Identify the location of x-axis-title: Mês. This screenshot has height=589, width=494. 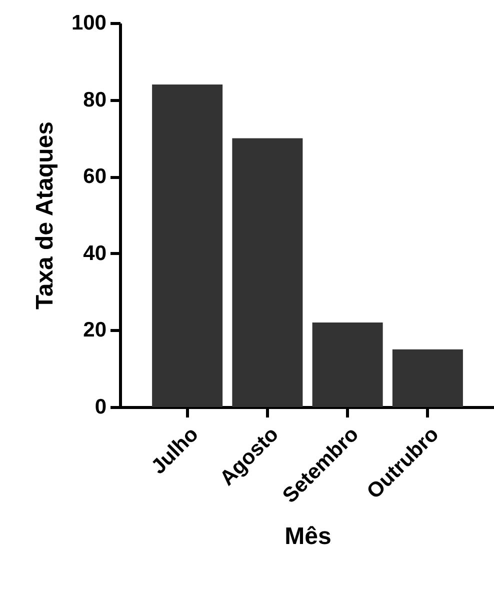
(308, 536).